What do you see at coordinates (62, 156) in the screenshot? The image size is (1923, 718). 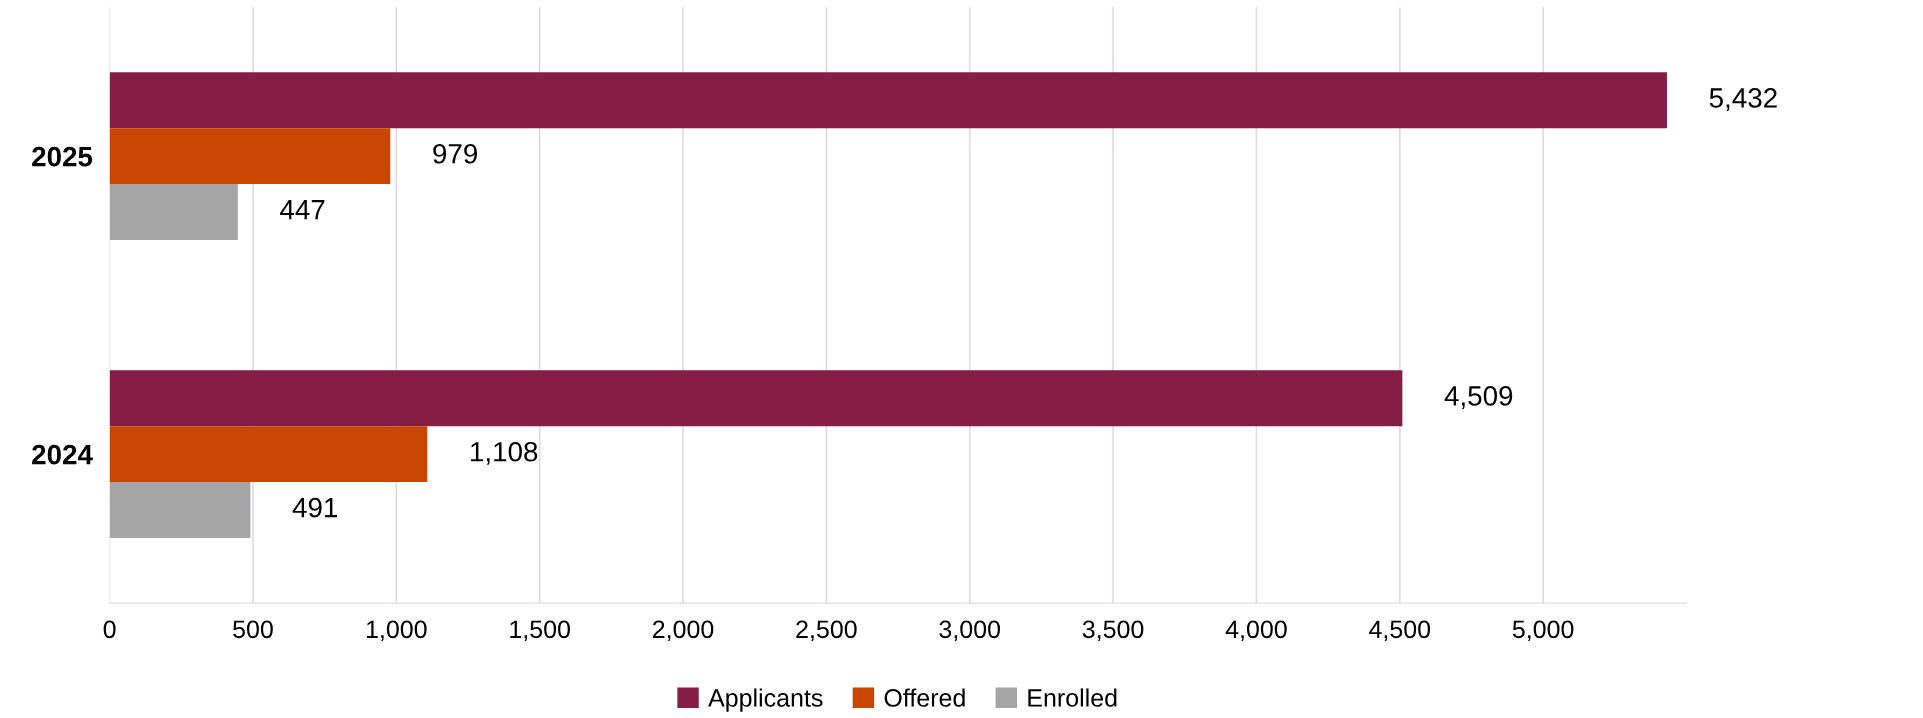 I see `y-tick-label: 2025` at bounding box center [62, 156].